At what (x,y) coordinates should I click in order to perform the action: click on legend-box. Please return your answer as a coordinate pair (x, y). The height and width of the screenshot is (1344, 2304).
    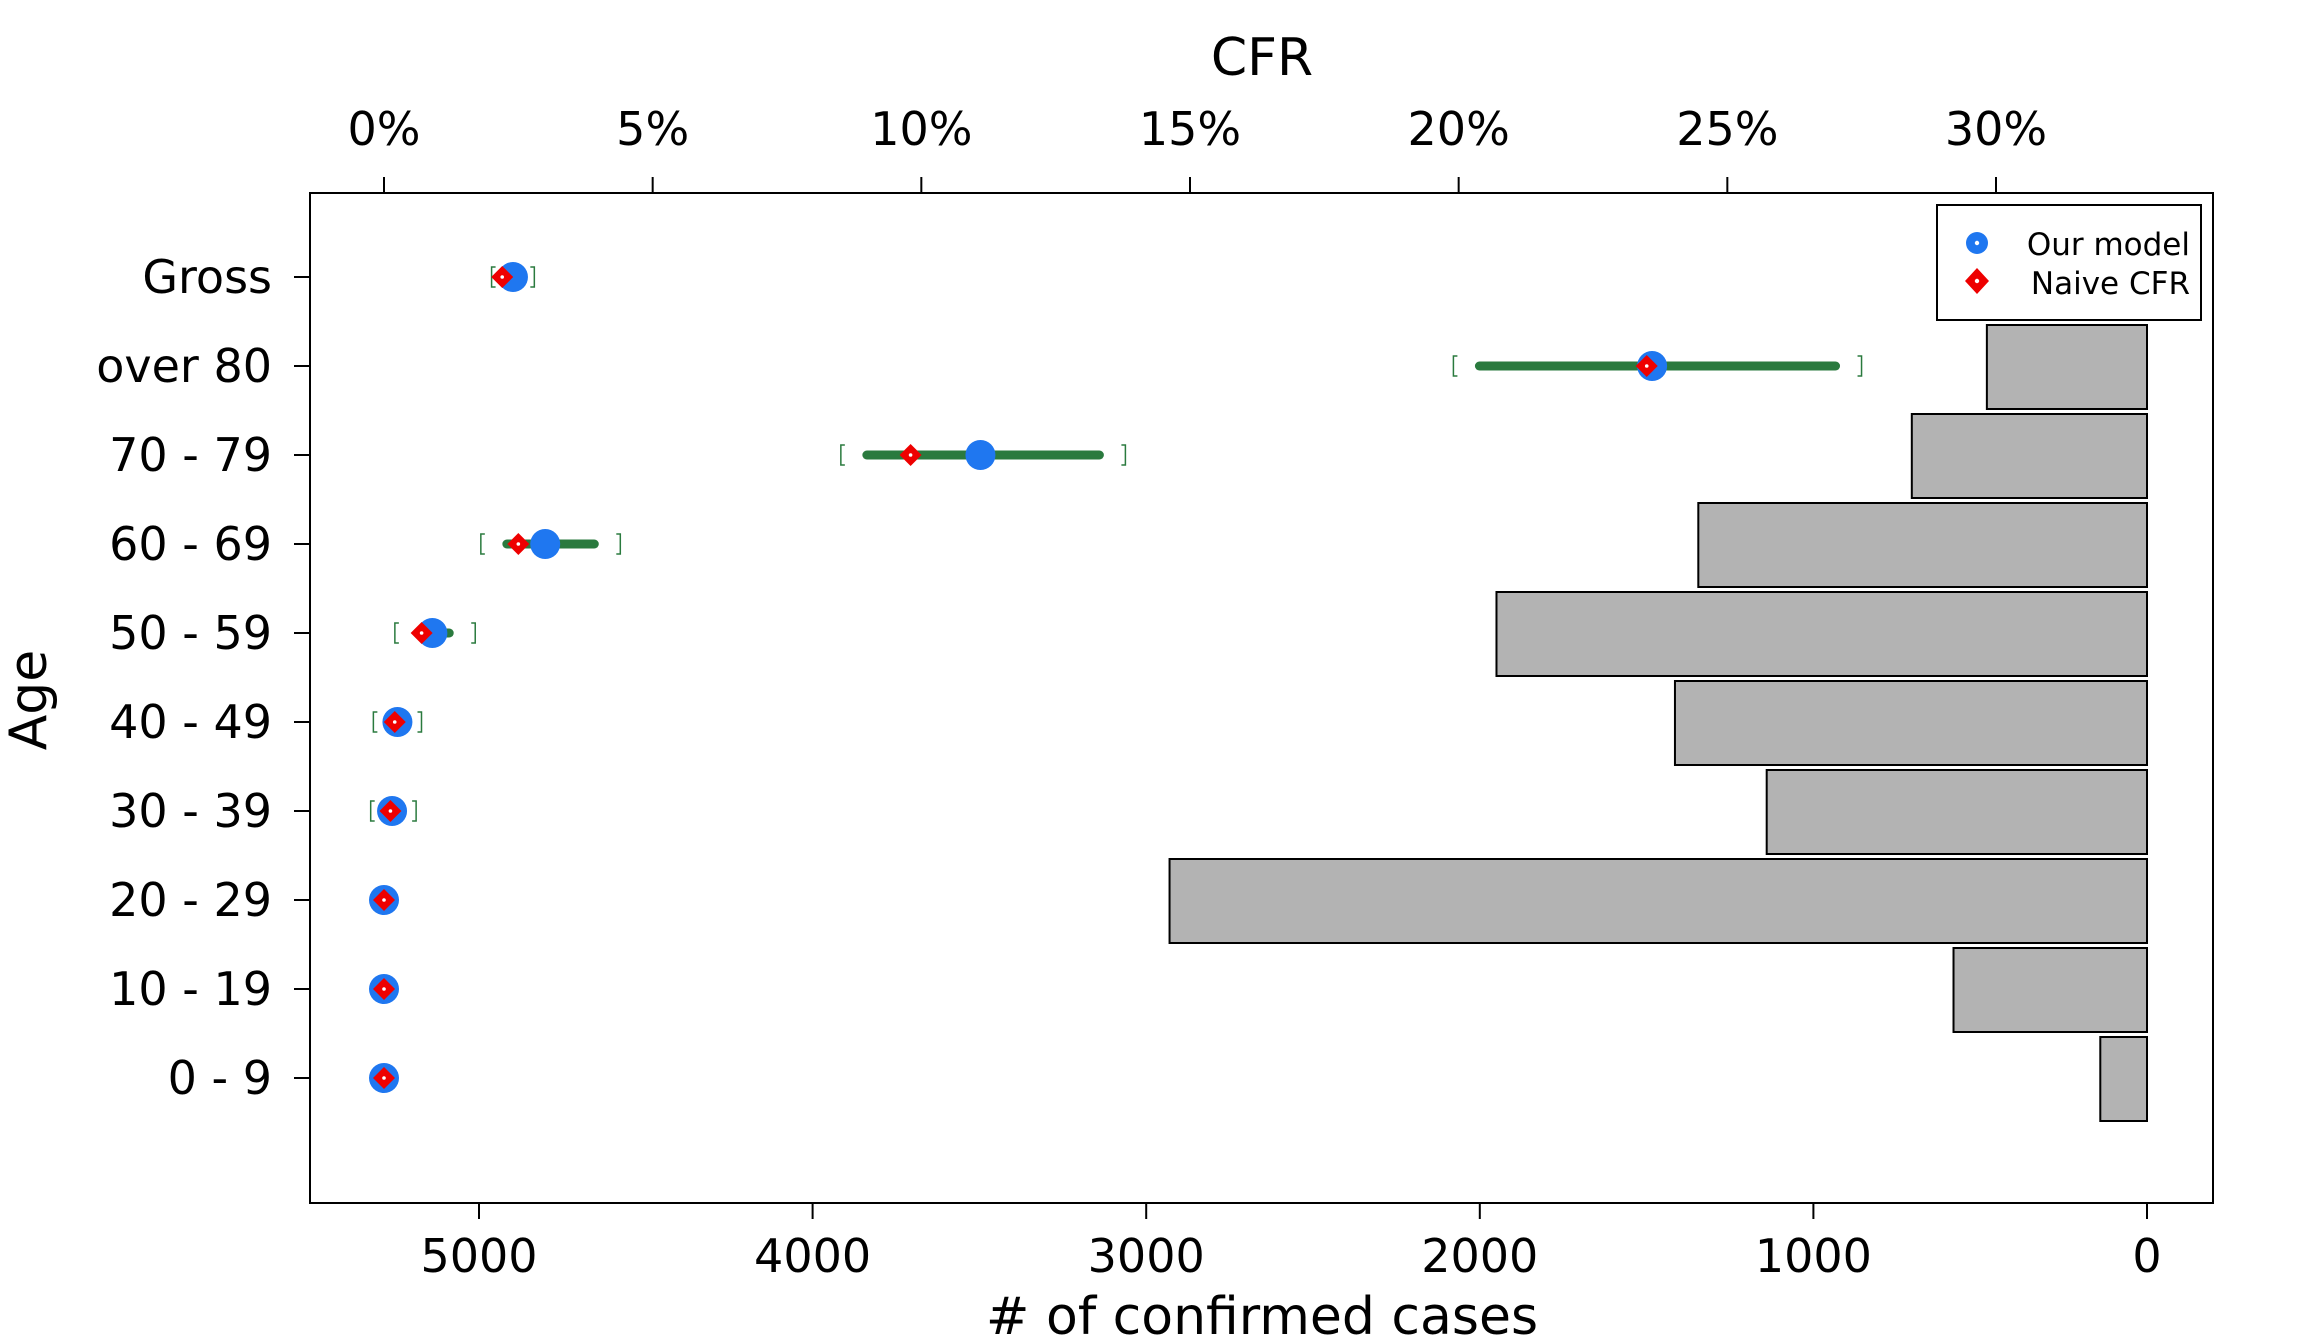
    Looking at the image, I should click on (2069, 262).